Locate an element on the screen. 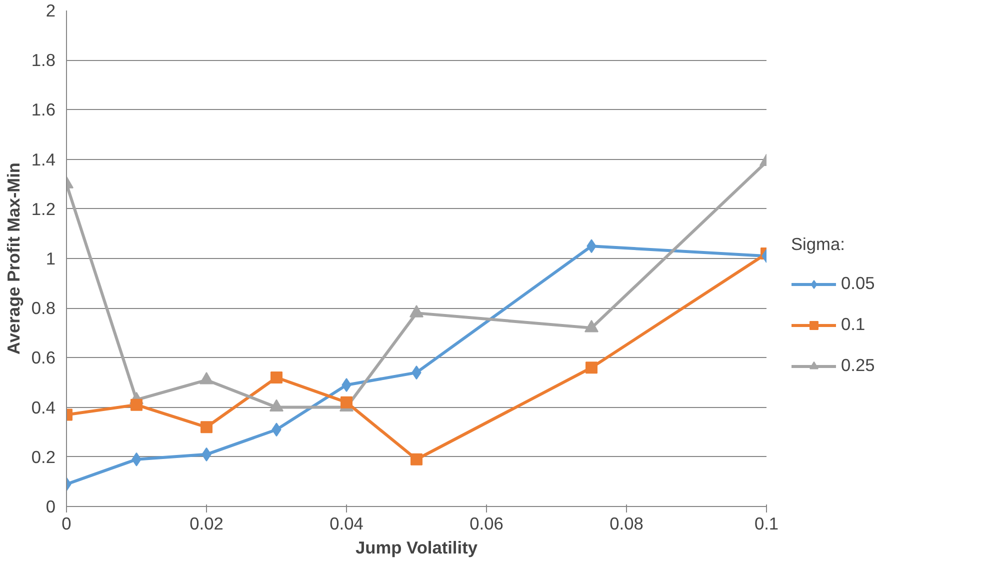 Image resolution: width=981 pixels, height=565 pixels. legend-title: Sigma: is located at coordinates (818, 244).